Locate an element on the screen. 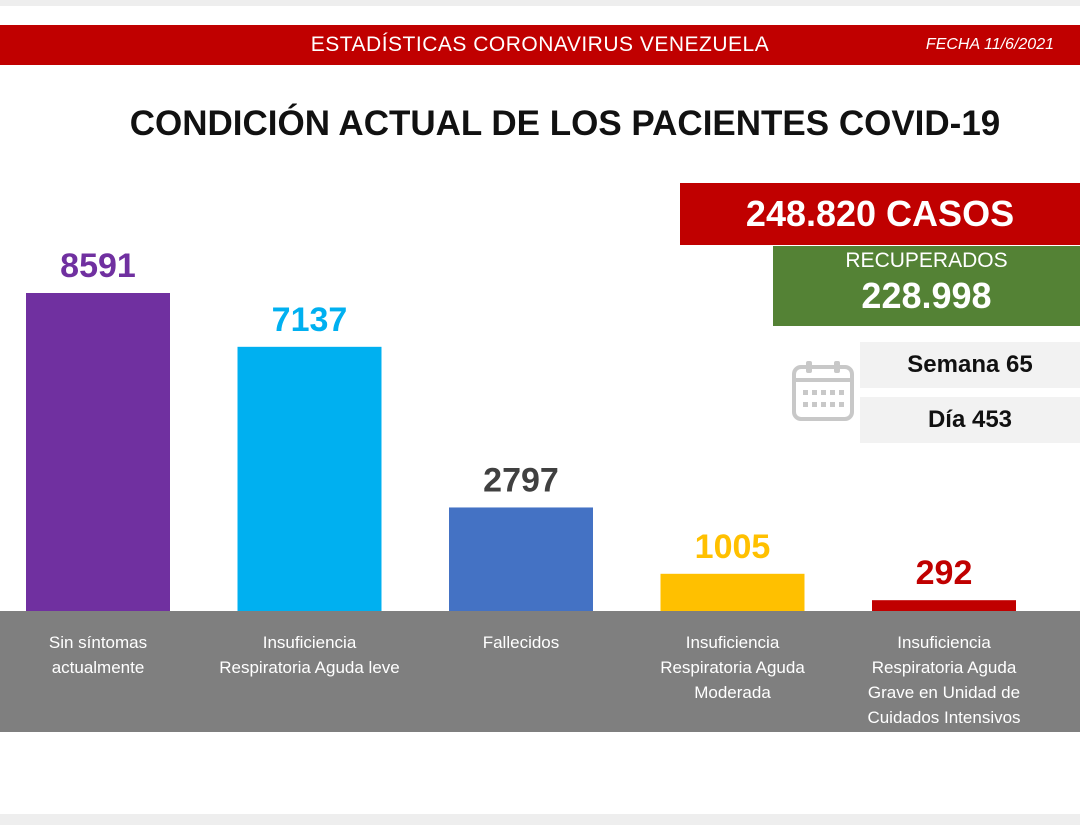 The width and height of the screenshot is (1080, 825). bar-value-label-3: 2797 is located at coordinates (521, 480).